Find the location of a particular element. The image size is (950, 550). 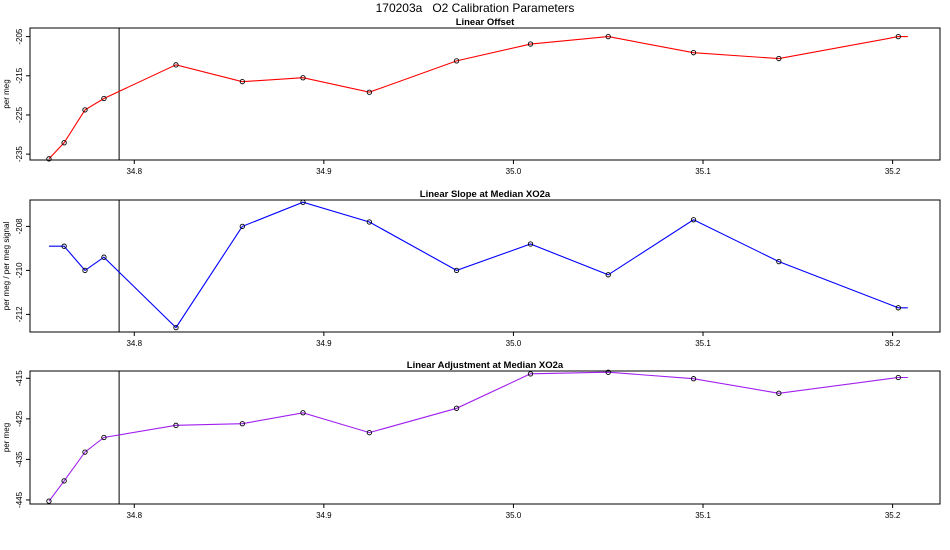

y-axis-label: per meg / per meg signal is located at coordinates (6, 266).